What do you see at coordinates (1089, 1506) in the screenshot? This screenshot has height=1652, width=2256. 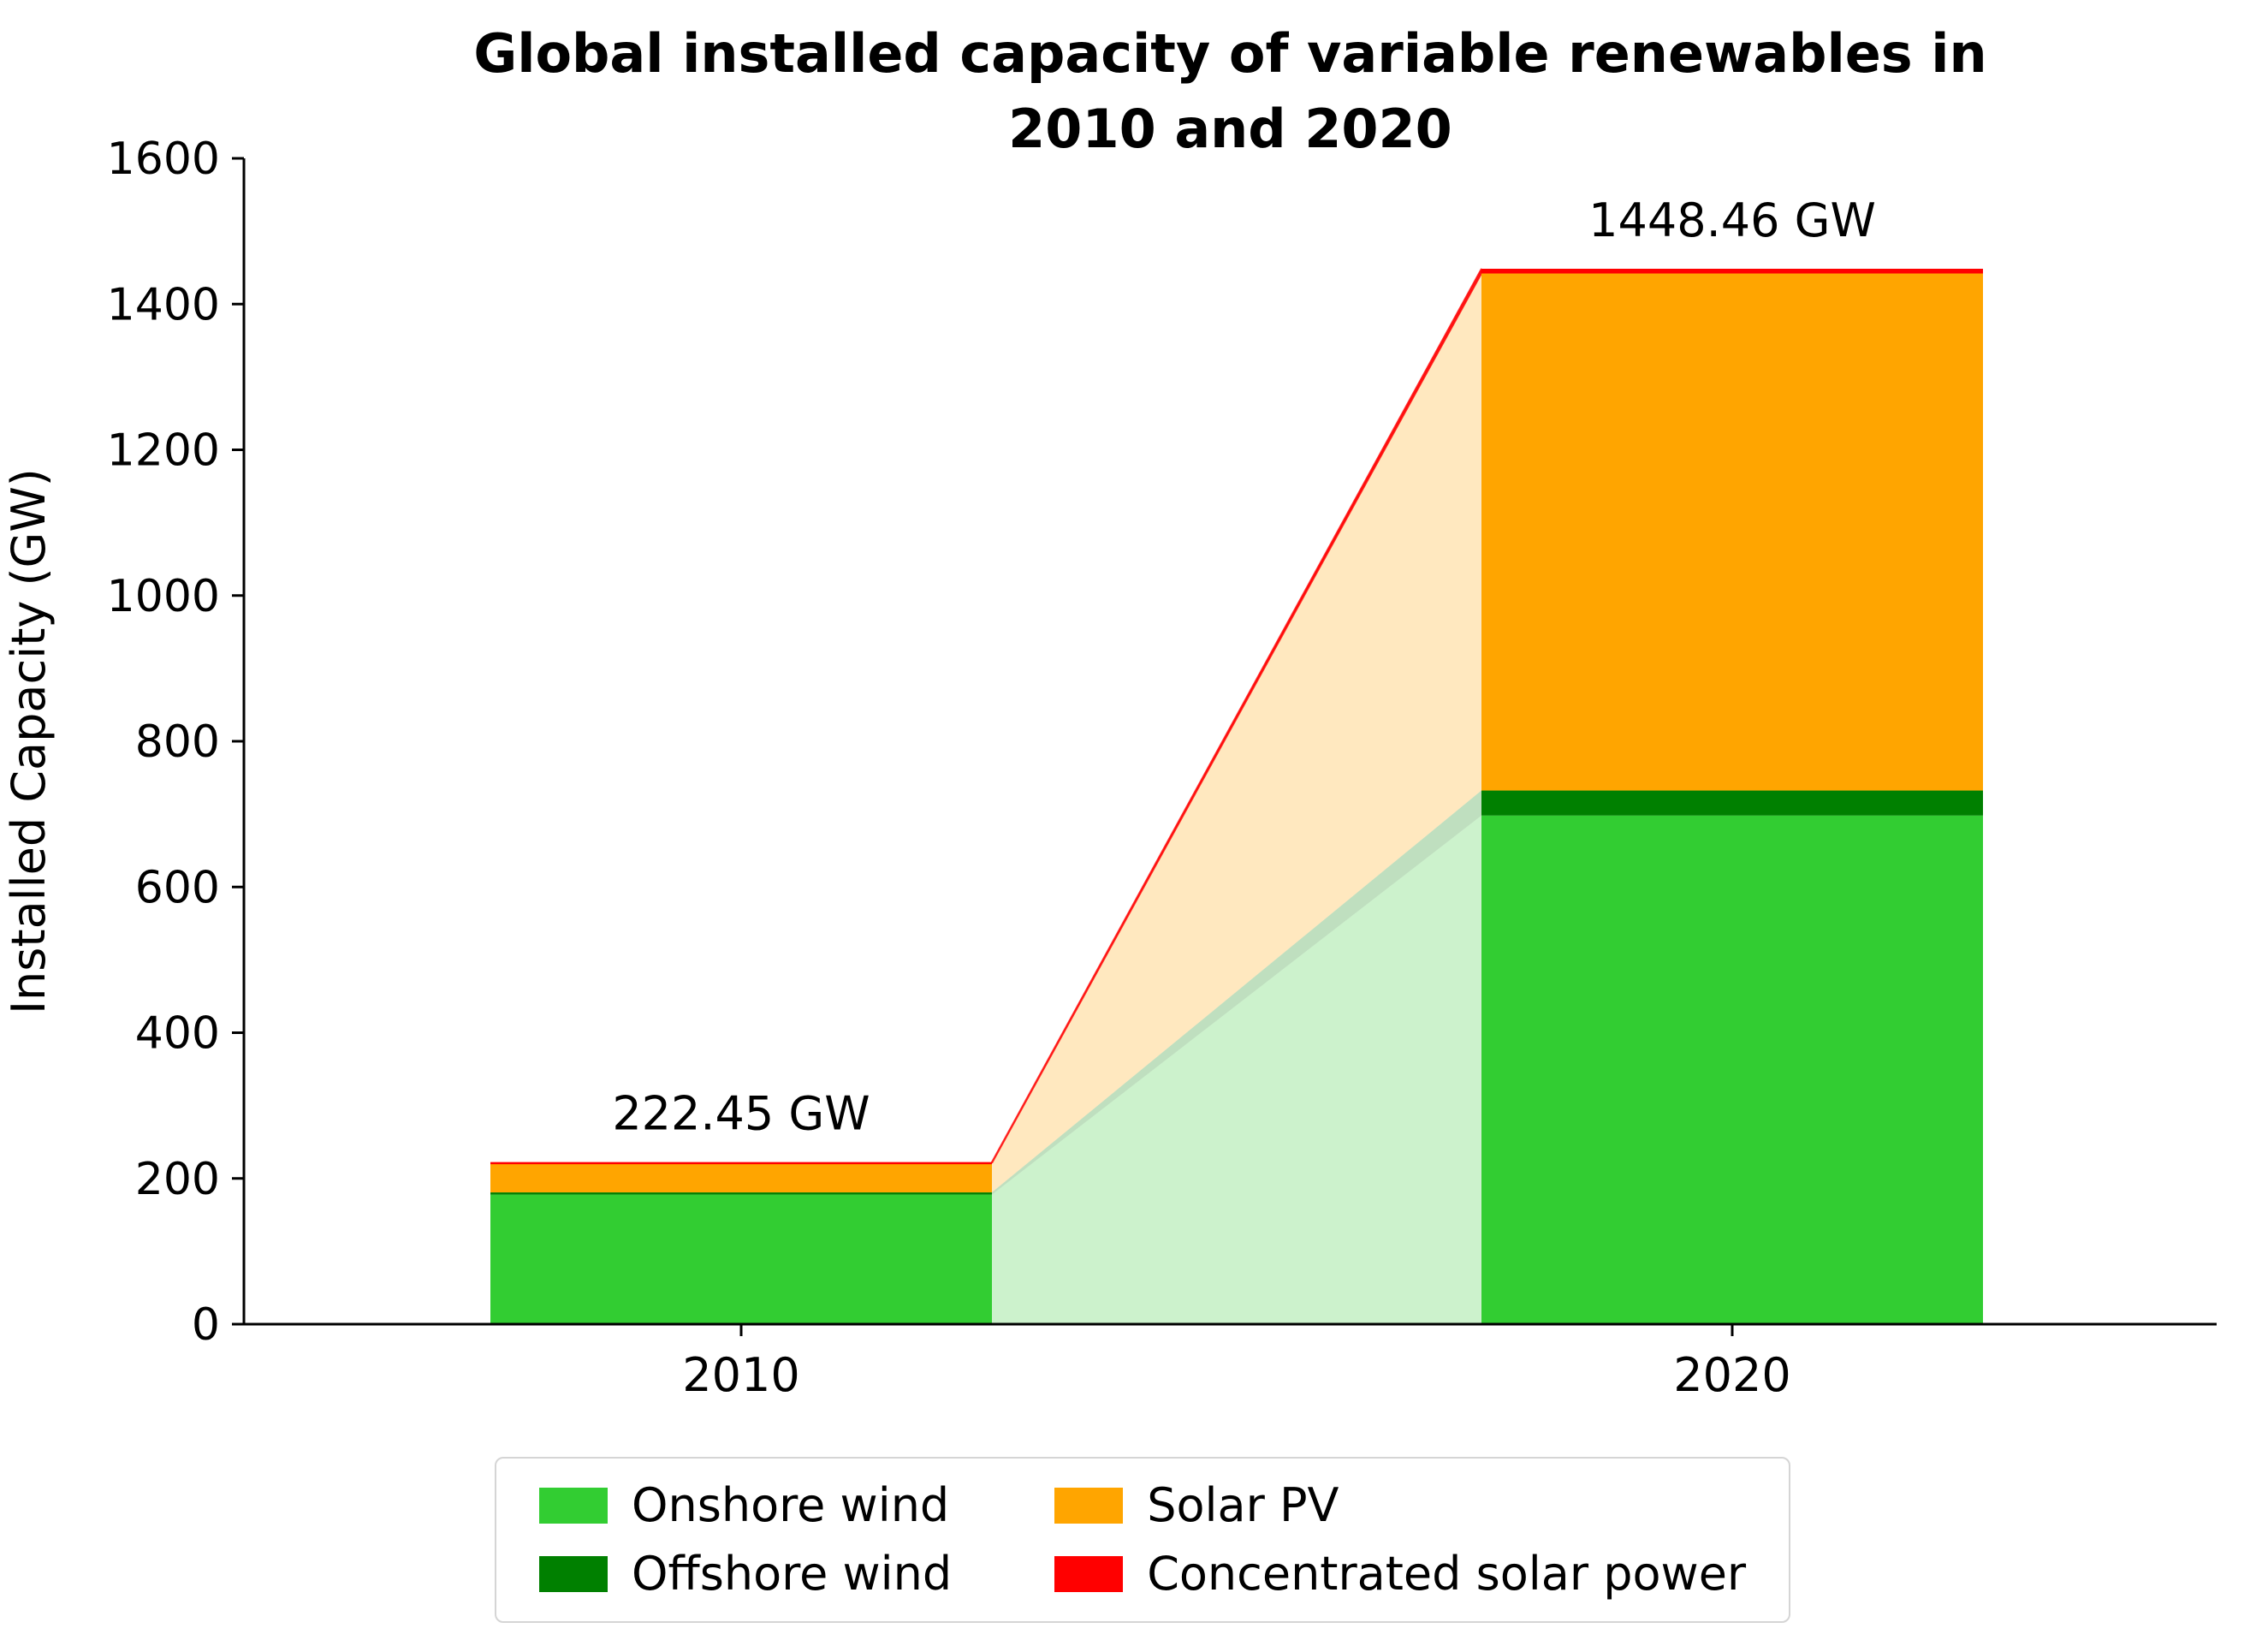 I see `legend-swatch-solar-pv` at bounding box center [1089, 1506].